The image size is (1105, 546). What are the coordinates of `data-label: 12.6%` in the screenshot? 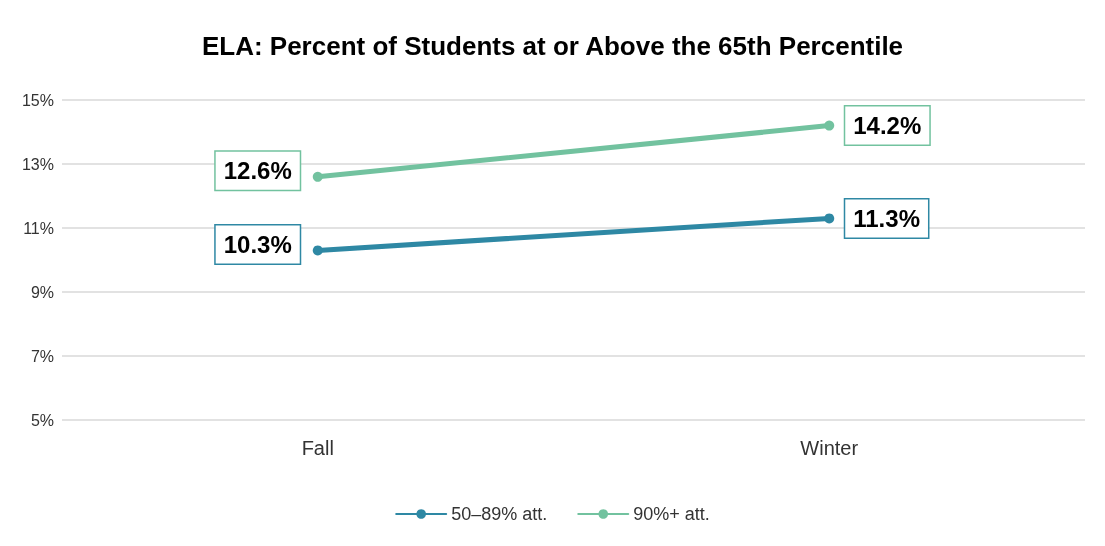 It's located at (257, 171).